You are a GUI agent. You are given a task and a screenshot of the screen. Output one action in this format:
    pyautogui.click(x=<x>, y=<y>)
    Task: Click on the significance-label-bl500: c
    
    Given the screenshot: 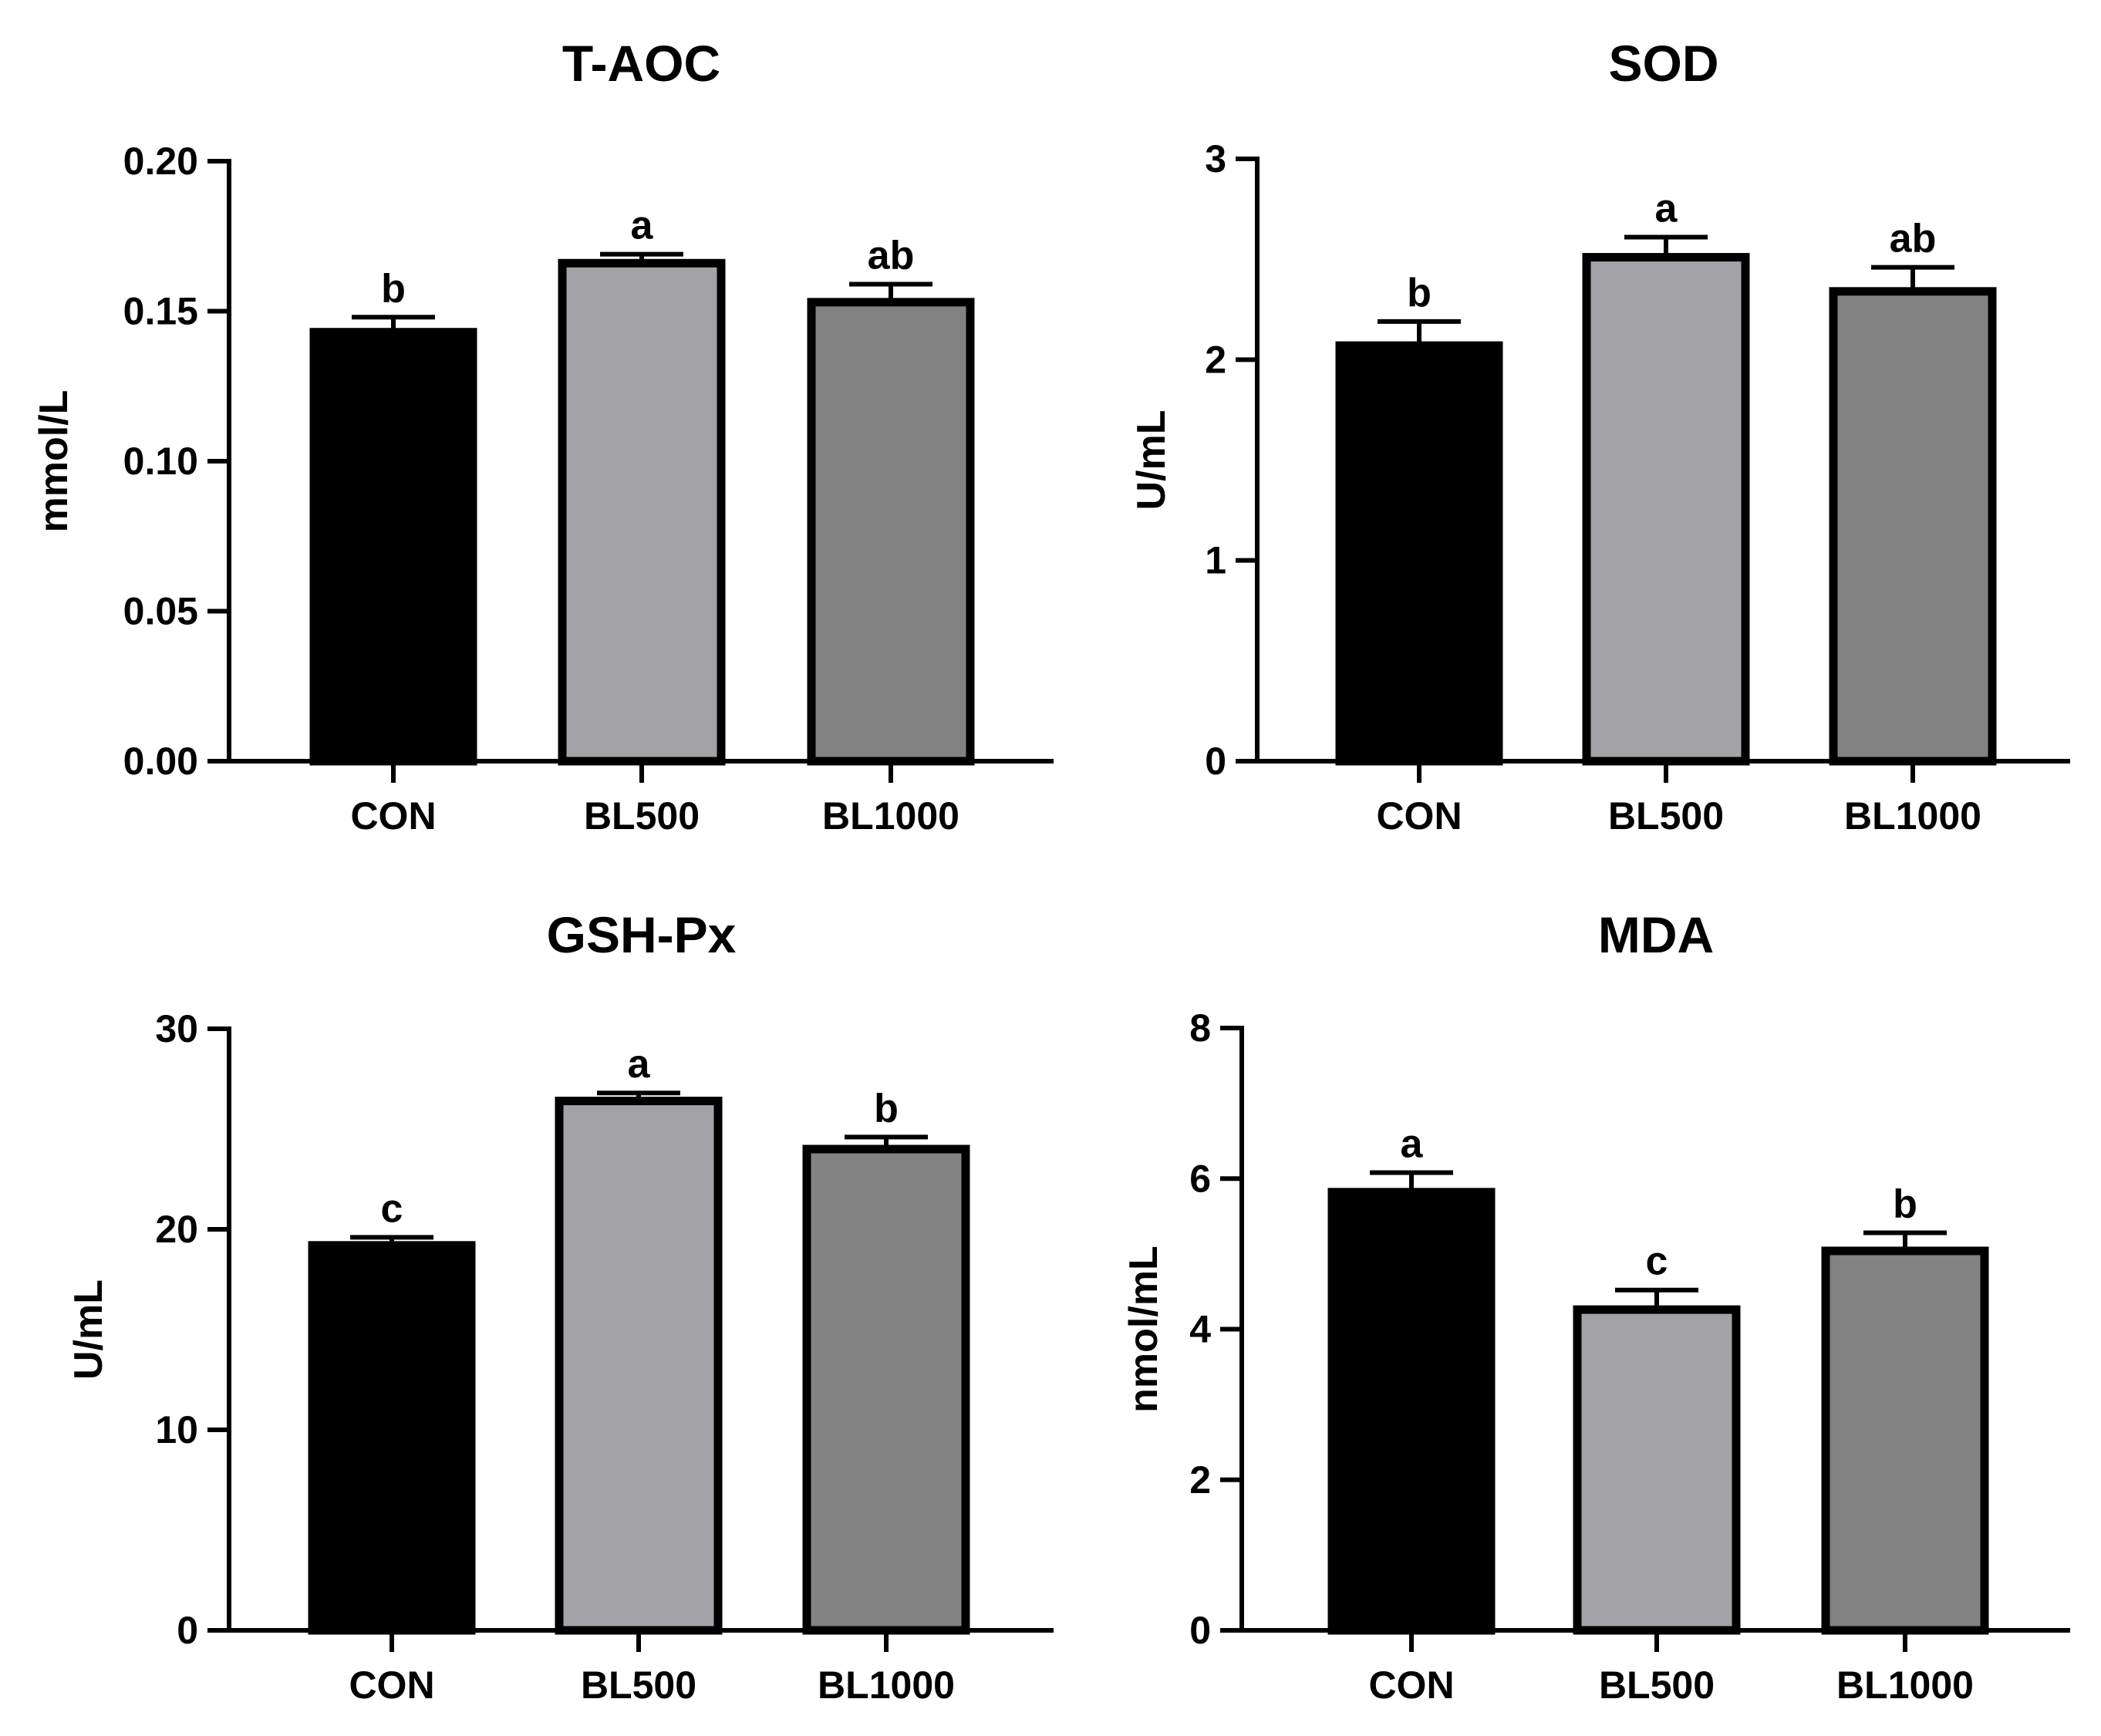 What is the action you would take?
    pyautogui.click(x=1657, y=1261)
    